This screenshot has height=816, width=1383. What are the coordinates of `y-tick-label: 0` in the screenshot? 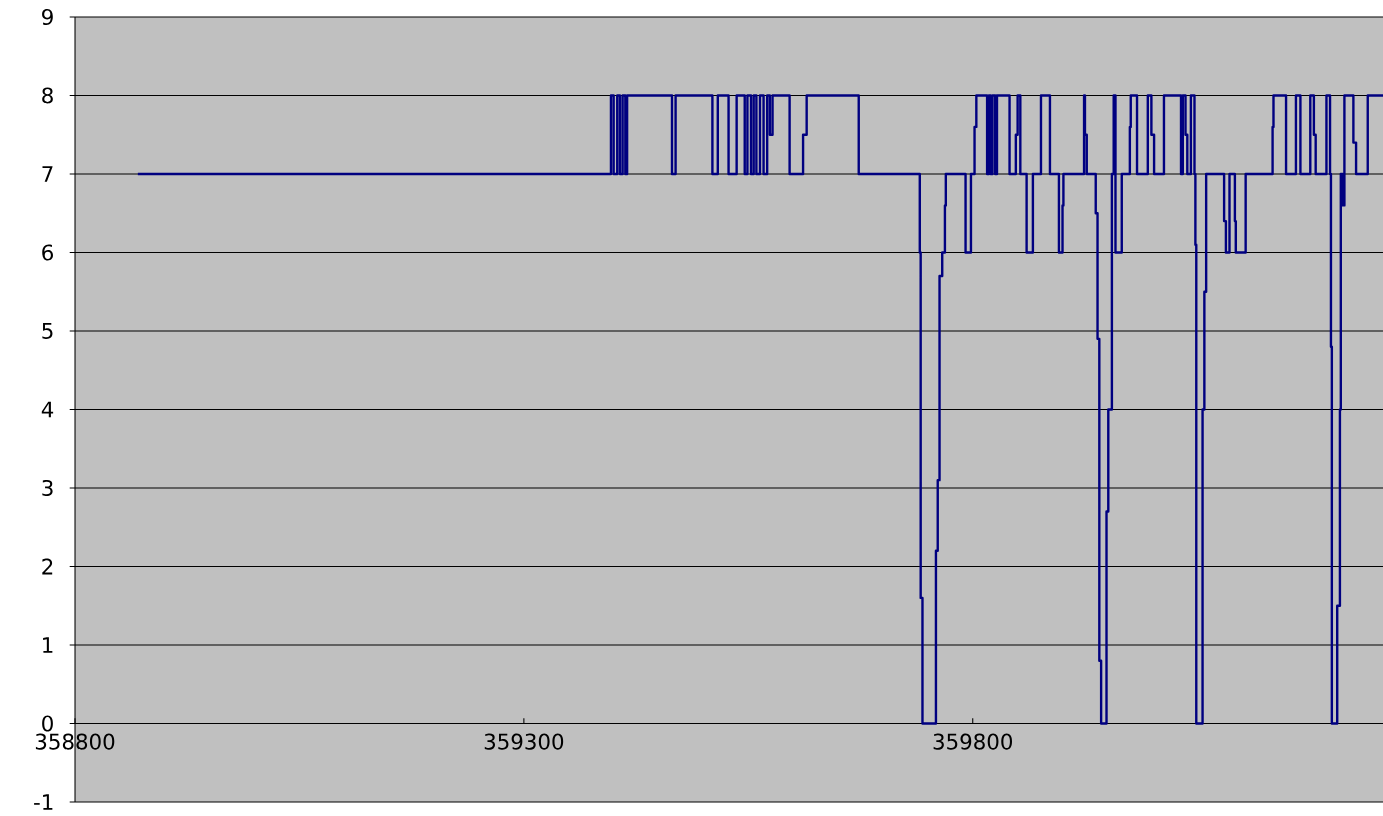 It's located at (47, 723).